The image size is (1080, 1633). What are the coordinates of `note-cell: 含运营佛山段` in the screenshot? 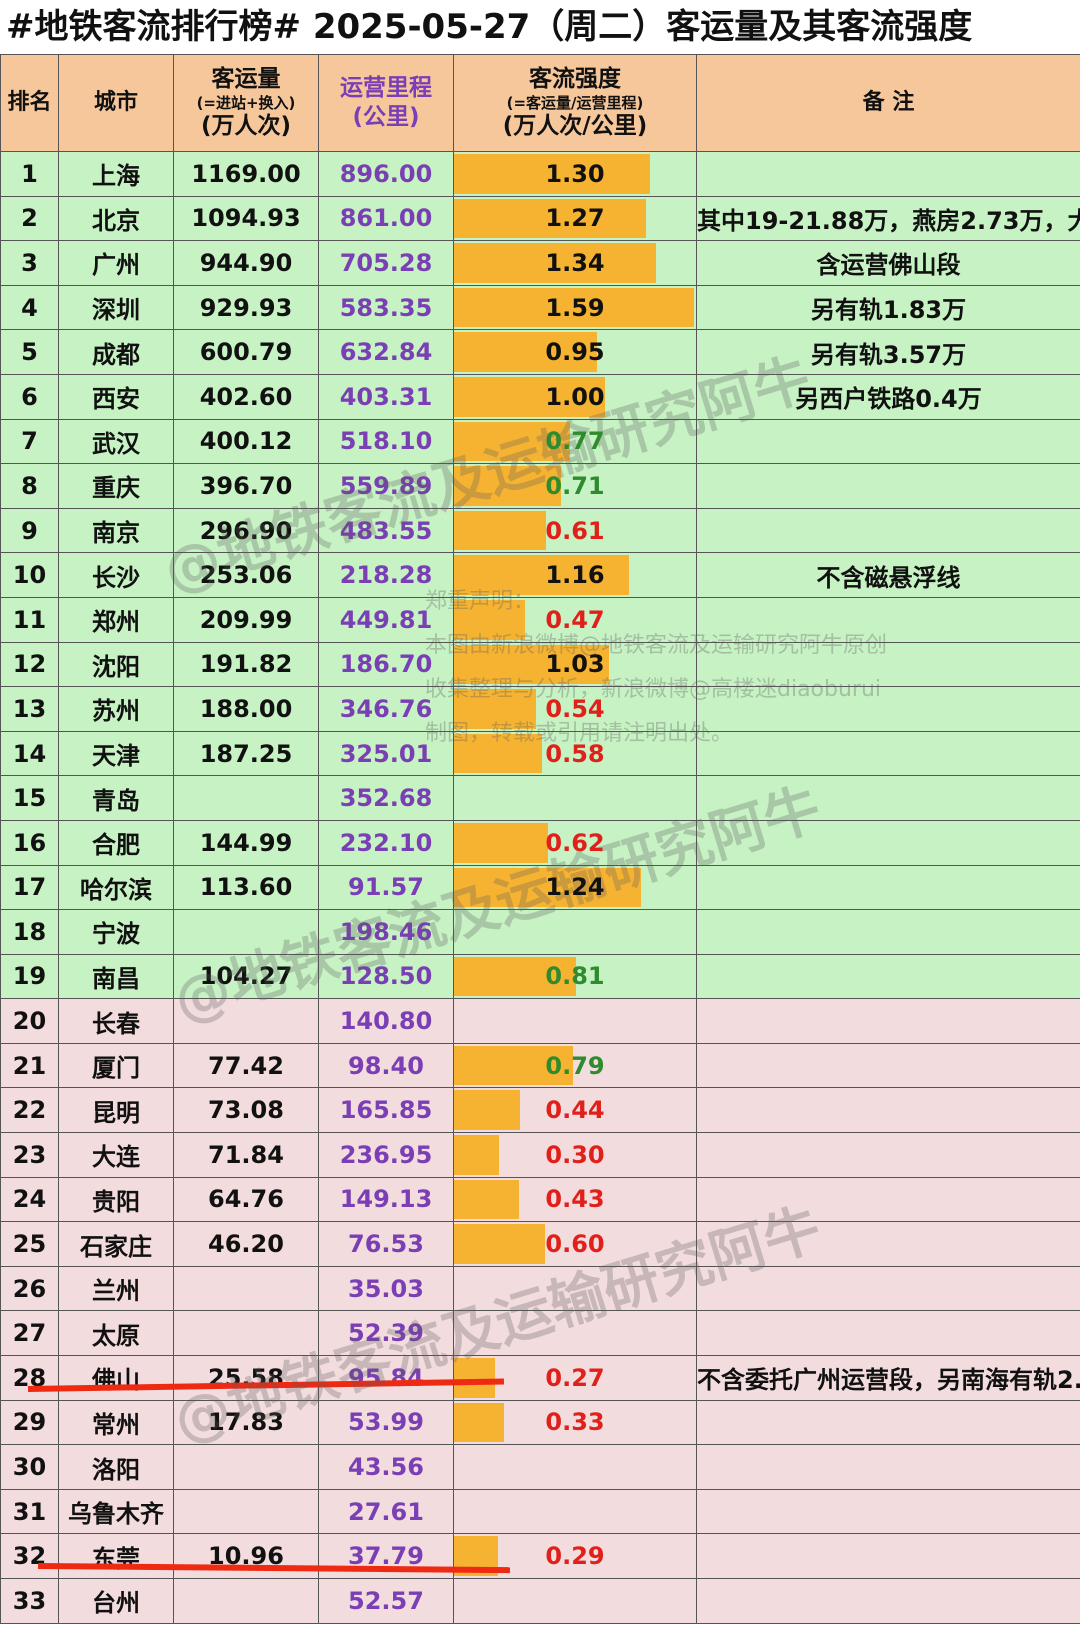 It's located at (888, 263).